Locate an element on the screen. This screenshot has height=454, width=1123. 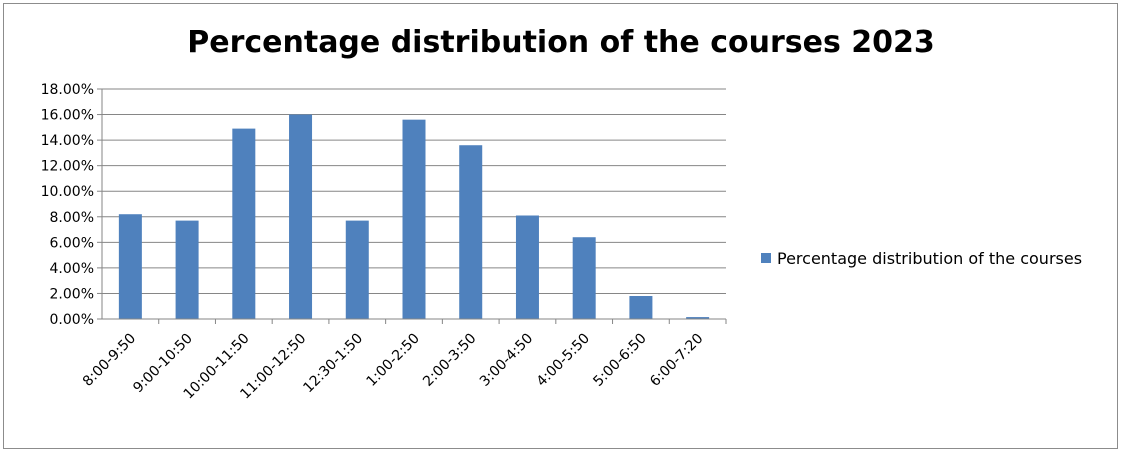
x-tick-label: 6:00-7:20 is located at coordinates (676, 360).